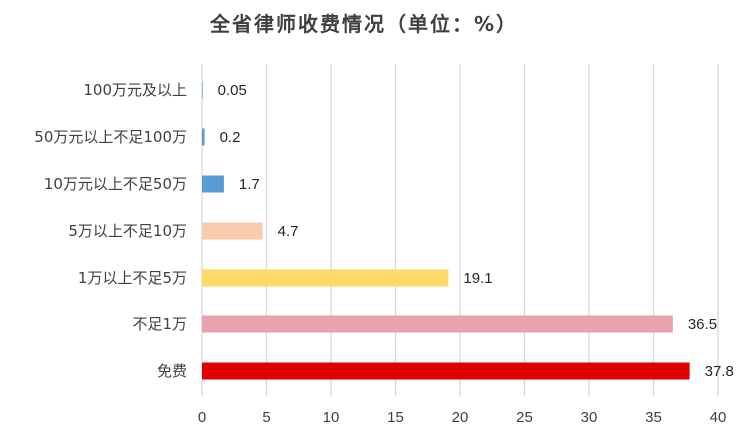  What do you see at coordinates (719, 371) in the screenshot?
I see `value-label: 37.8` at bounding box center [719, 371].